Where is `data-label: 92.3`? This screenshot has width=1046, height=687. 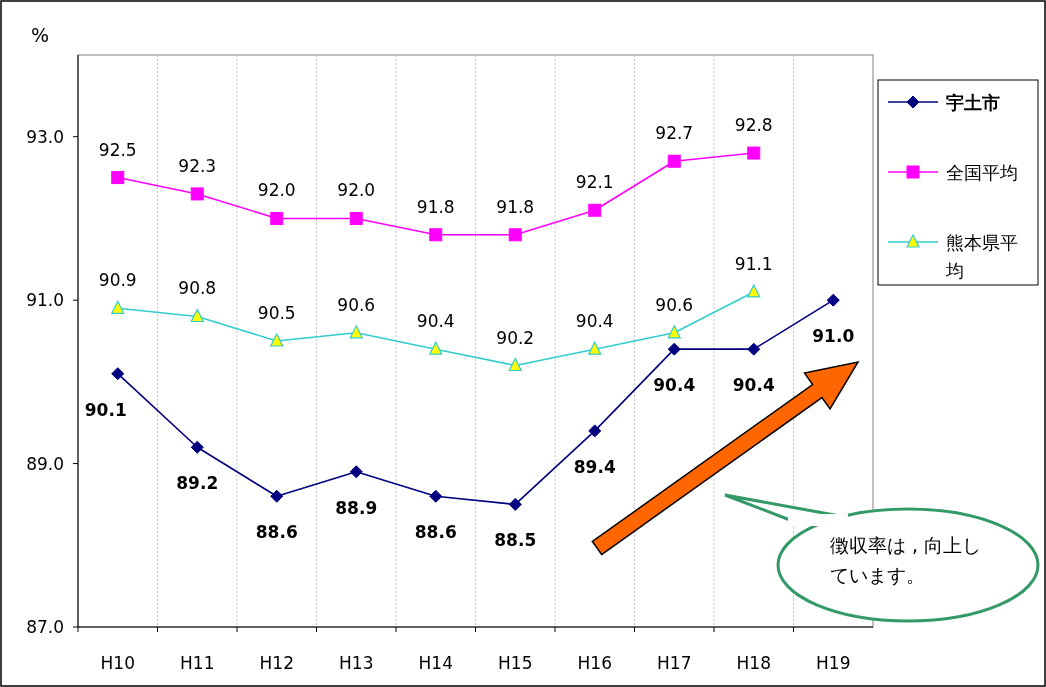 data-label: 92.3 is located at coordinates (197, 165).